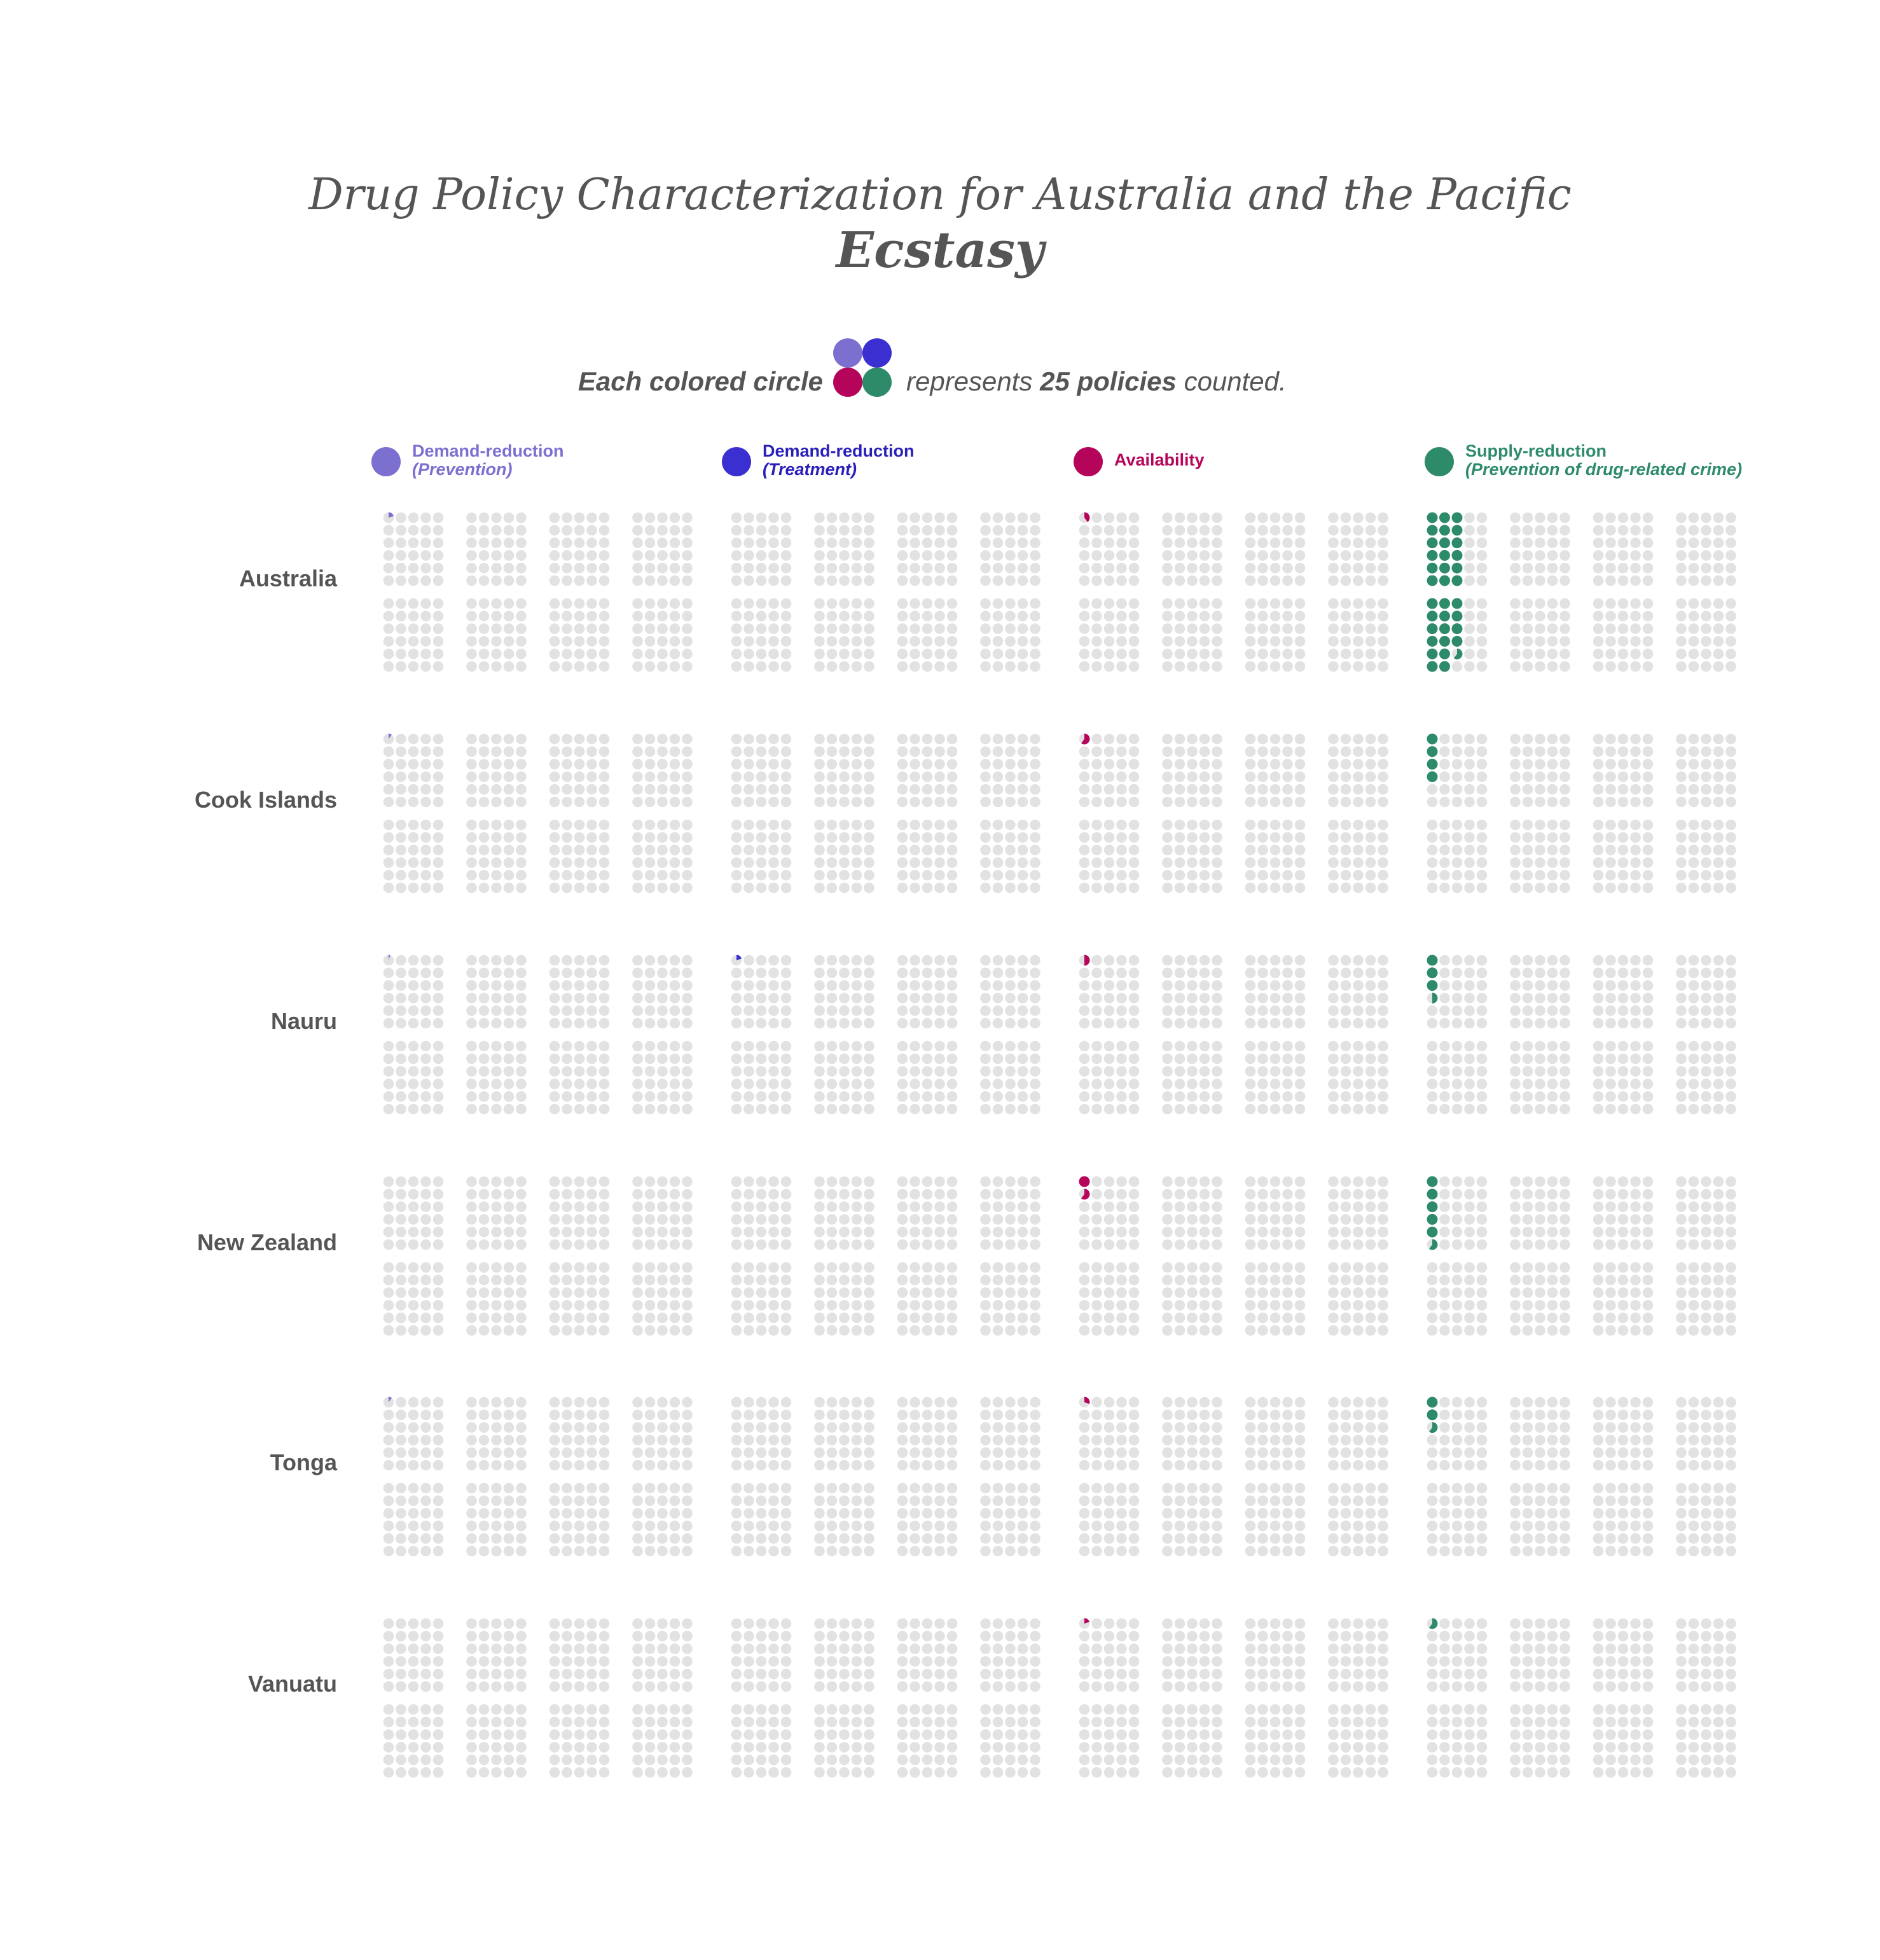 The height and width of the screenshot is (1960, 1880). What do you see at coordinates (1432, 1194) in the screenshot?
I see `mark-supply-new-zealand` at bounding box center [1432, 1194].